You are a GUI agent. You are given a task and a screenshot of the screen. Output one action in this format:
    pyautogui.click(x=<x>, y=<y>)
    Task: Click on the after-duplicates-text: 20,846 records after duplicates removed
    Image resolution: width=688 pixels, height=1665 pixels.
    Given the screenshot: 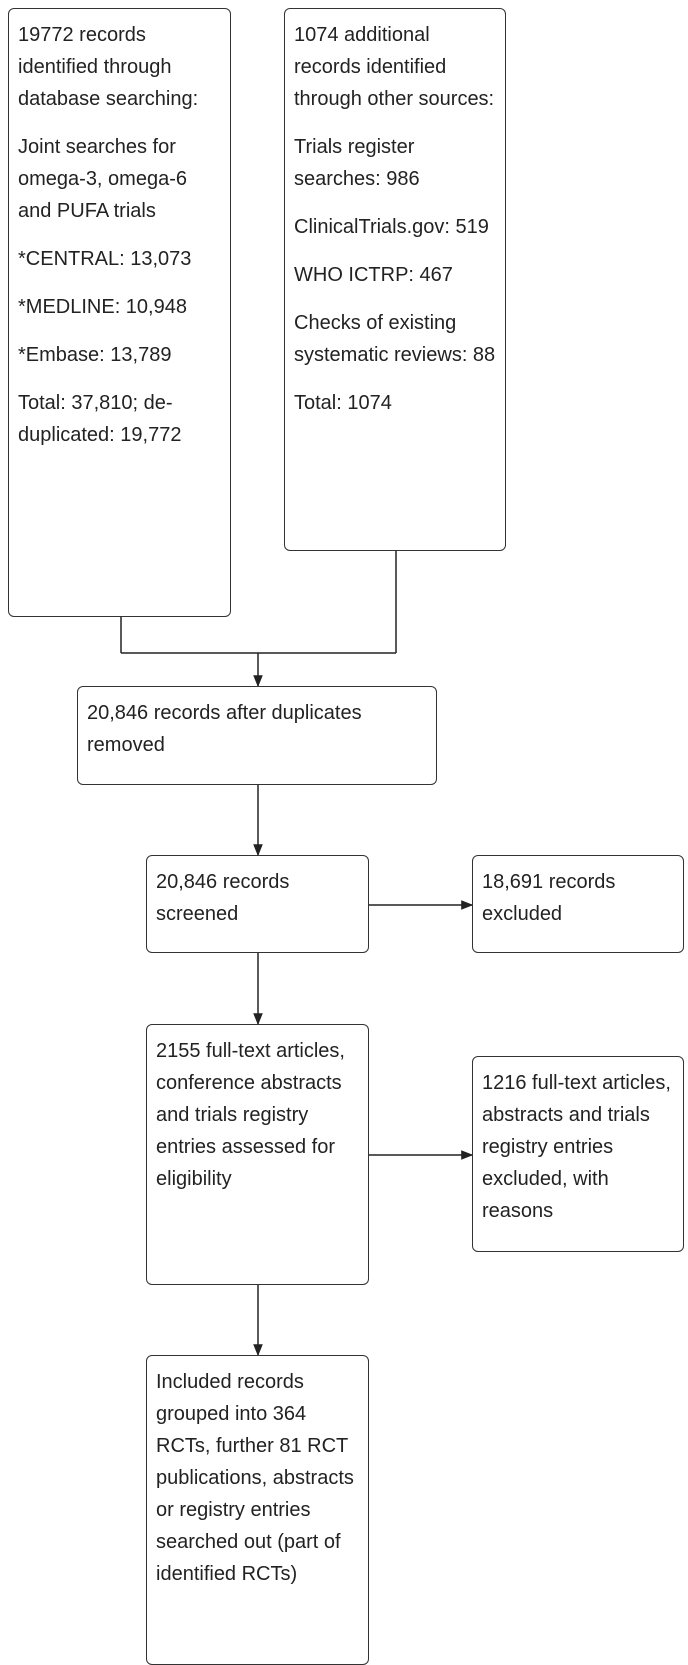 What is the action you would take?
    pyautogui.click(x=224, y=729)
    